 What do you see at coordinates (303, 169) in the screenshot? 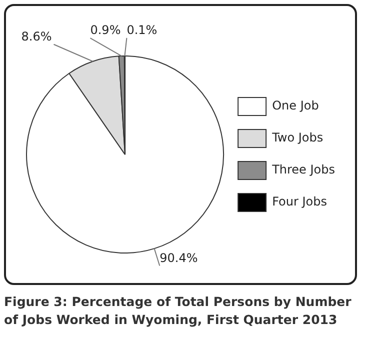
I see `legend-label: Three Jobs` at bounding box center [303, 169].